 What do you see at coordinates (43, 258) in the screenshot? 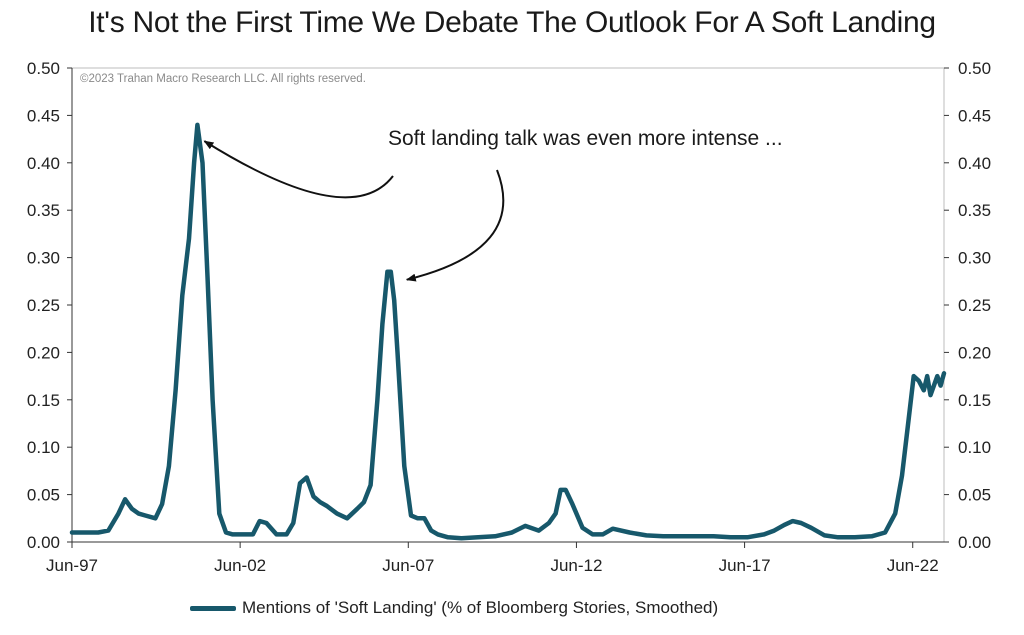
I see `y-tick-label-left: 0.30` at bounding box center [43, 258].